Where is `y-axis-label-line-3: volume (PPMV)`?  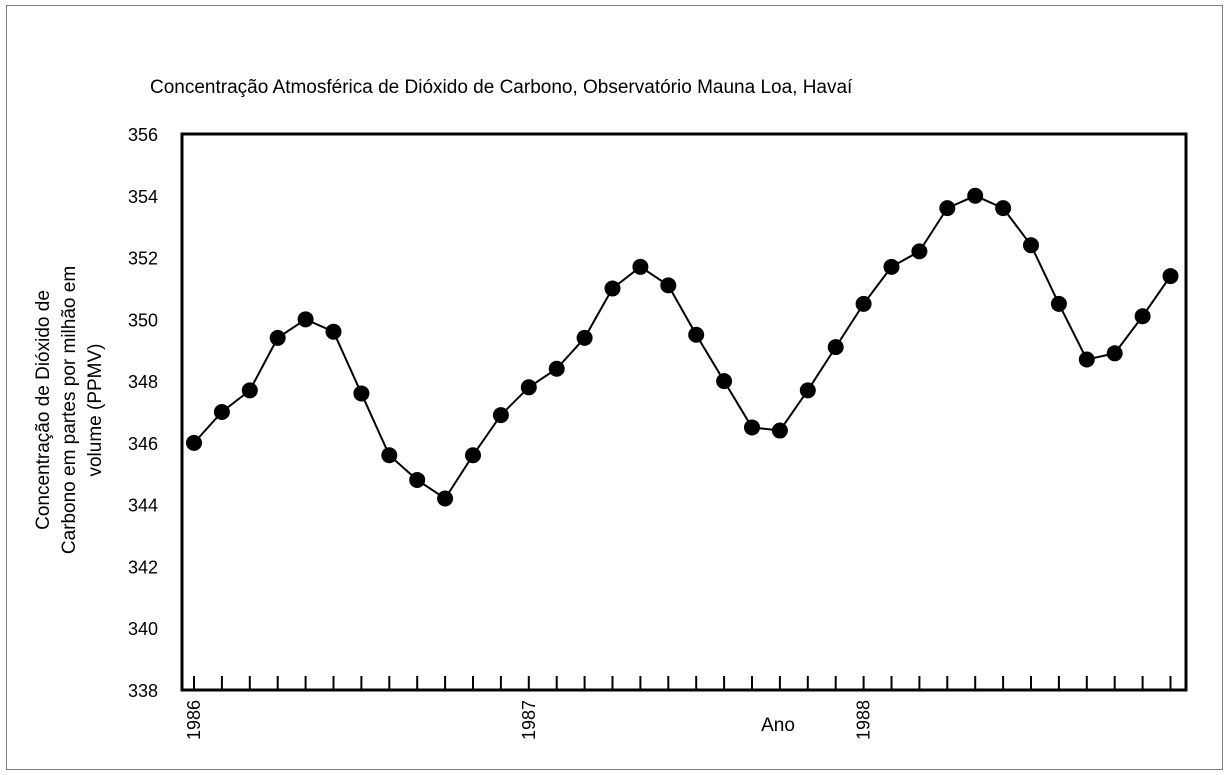
y-axis-label-line-3: volume (PPMV) is located at coordinates (95, 409).